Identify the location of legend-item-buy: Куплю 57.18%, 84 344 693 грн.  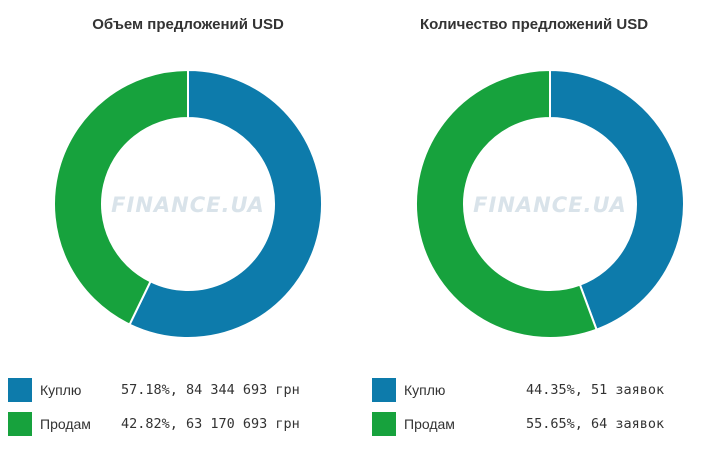
(180, 391).